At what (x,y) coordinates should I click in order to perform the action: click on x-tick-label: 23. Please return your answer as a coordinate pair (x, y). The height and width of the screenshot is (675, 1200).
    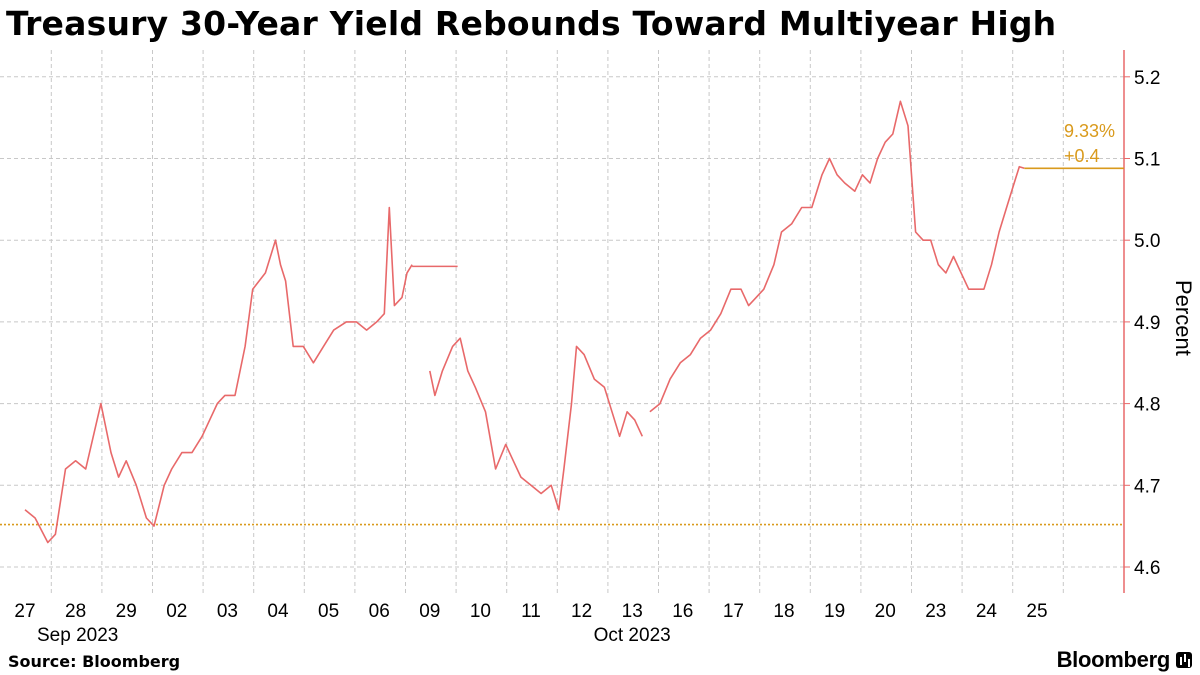
    Looking at the image, I should click on (935, 611).